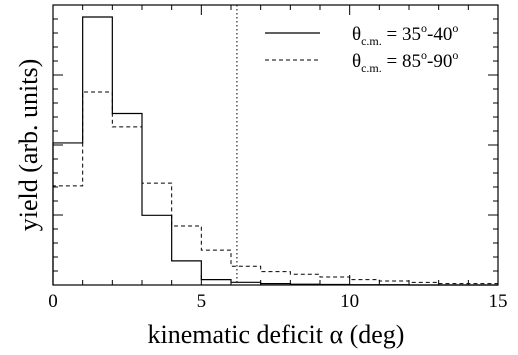  I want to click on x-tick-labels: 0 5 10 15, so click(277, 301).